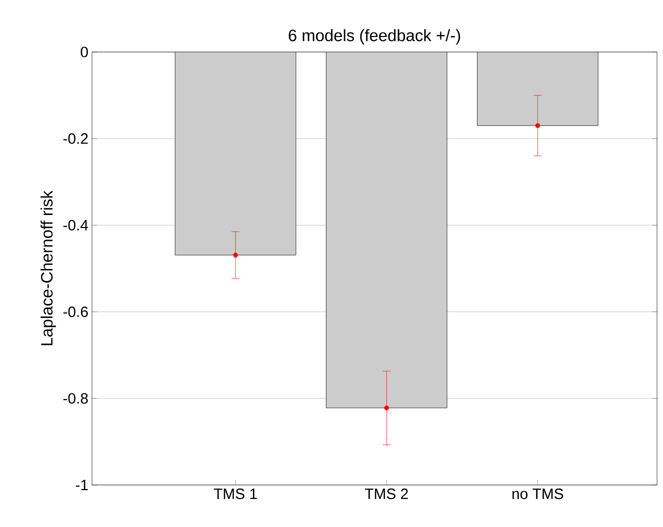 This screenshot has width=663, height=527. What do you see at coordinates (75, 312) in the screenshot?
I see `y-tick-label: -0.6` at bounding box center [75, 312].